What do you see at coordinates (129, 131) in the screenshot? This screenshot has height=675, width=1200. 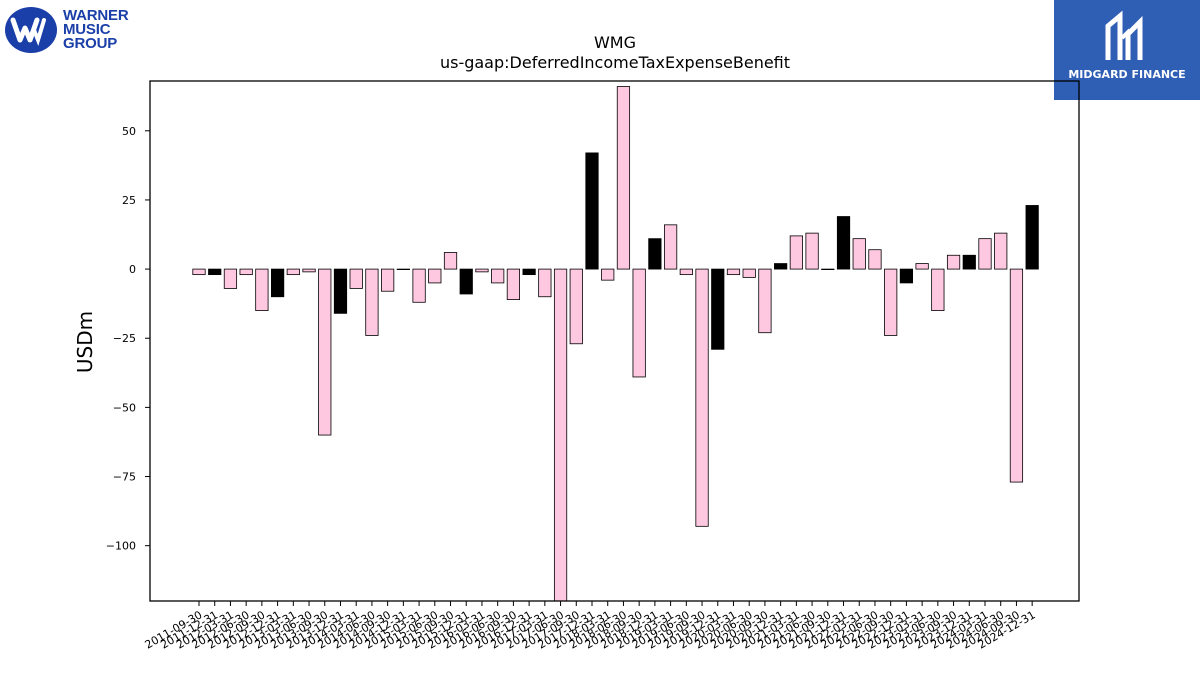 I see `y-tick-label: 50` at bounding box center [129, 131].